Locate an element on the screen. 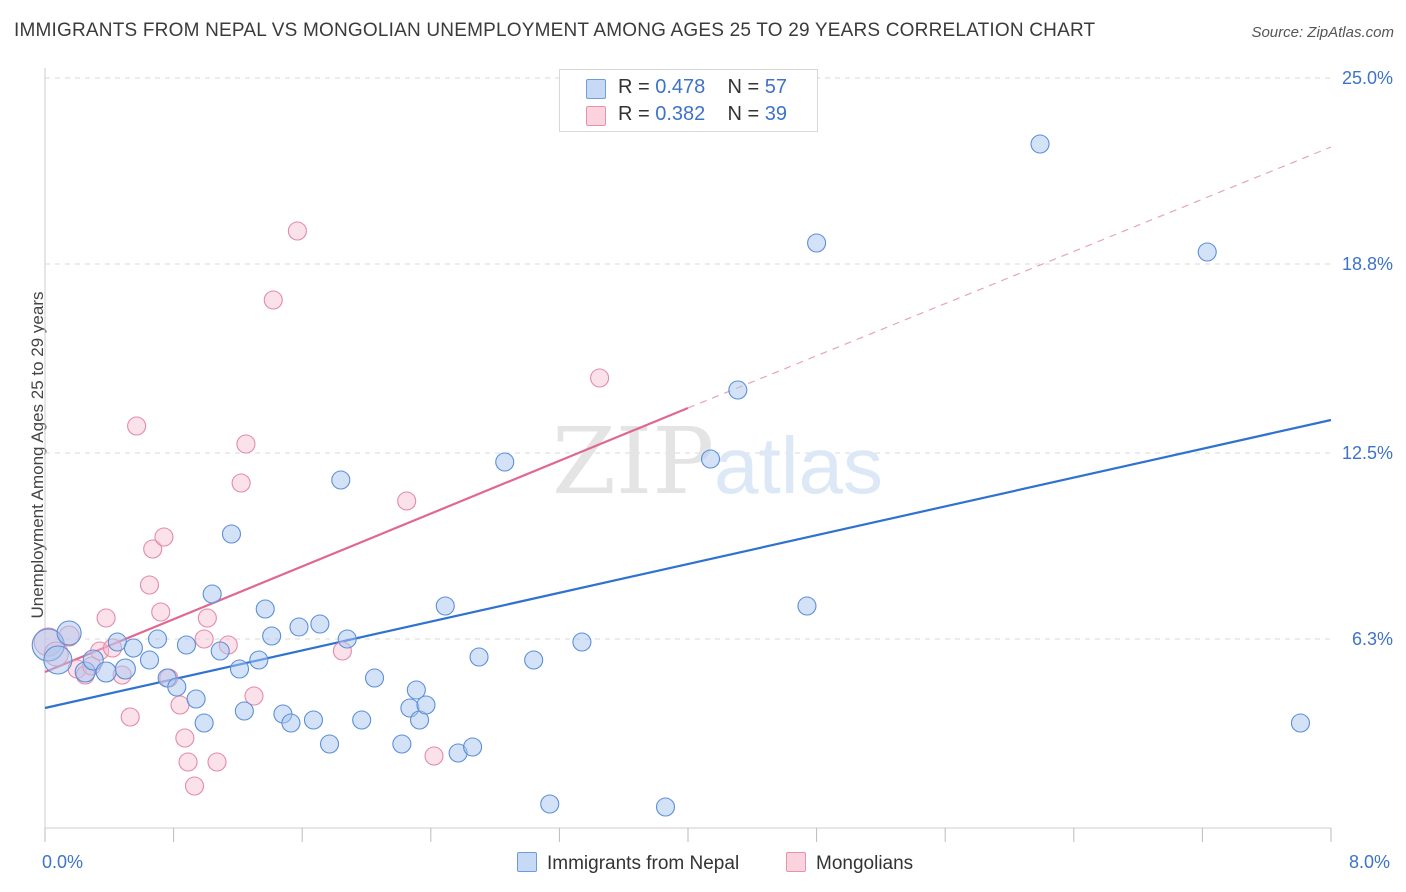 The width and height of the screenshot is (1406, 892). y-tick-labels: 6.3% 12.5% 18.8% 25.0% is located at coordinates (1367, 358).